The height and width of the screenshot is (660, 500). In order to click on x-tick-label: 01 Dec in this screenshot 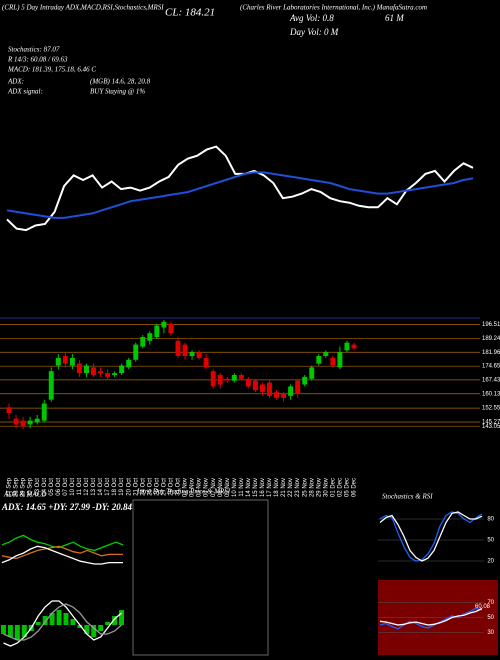, I will do `click(333, 487)`.